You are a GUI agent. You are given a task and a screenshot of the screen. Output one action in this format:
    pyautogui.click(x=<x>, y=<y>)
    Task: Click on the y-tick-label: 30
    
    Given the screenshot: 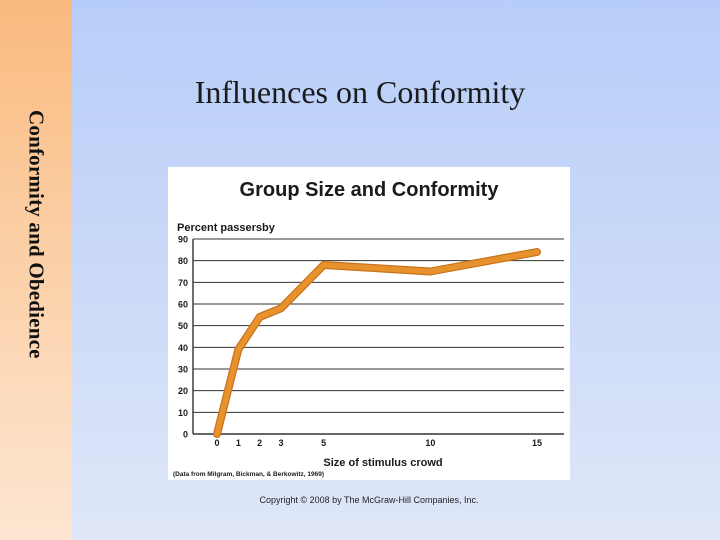 What is the action you would take?
    pyautogui.click(x=183, y=370)
    